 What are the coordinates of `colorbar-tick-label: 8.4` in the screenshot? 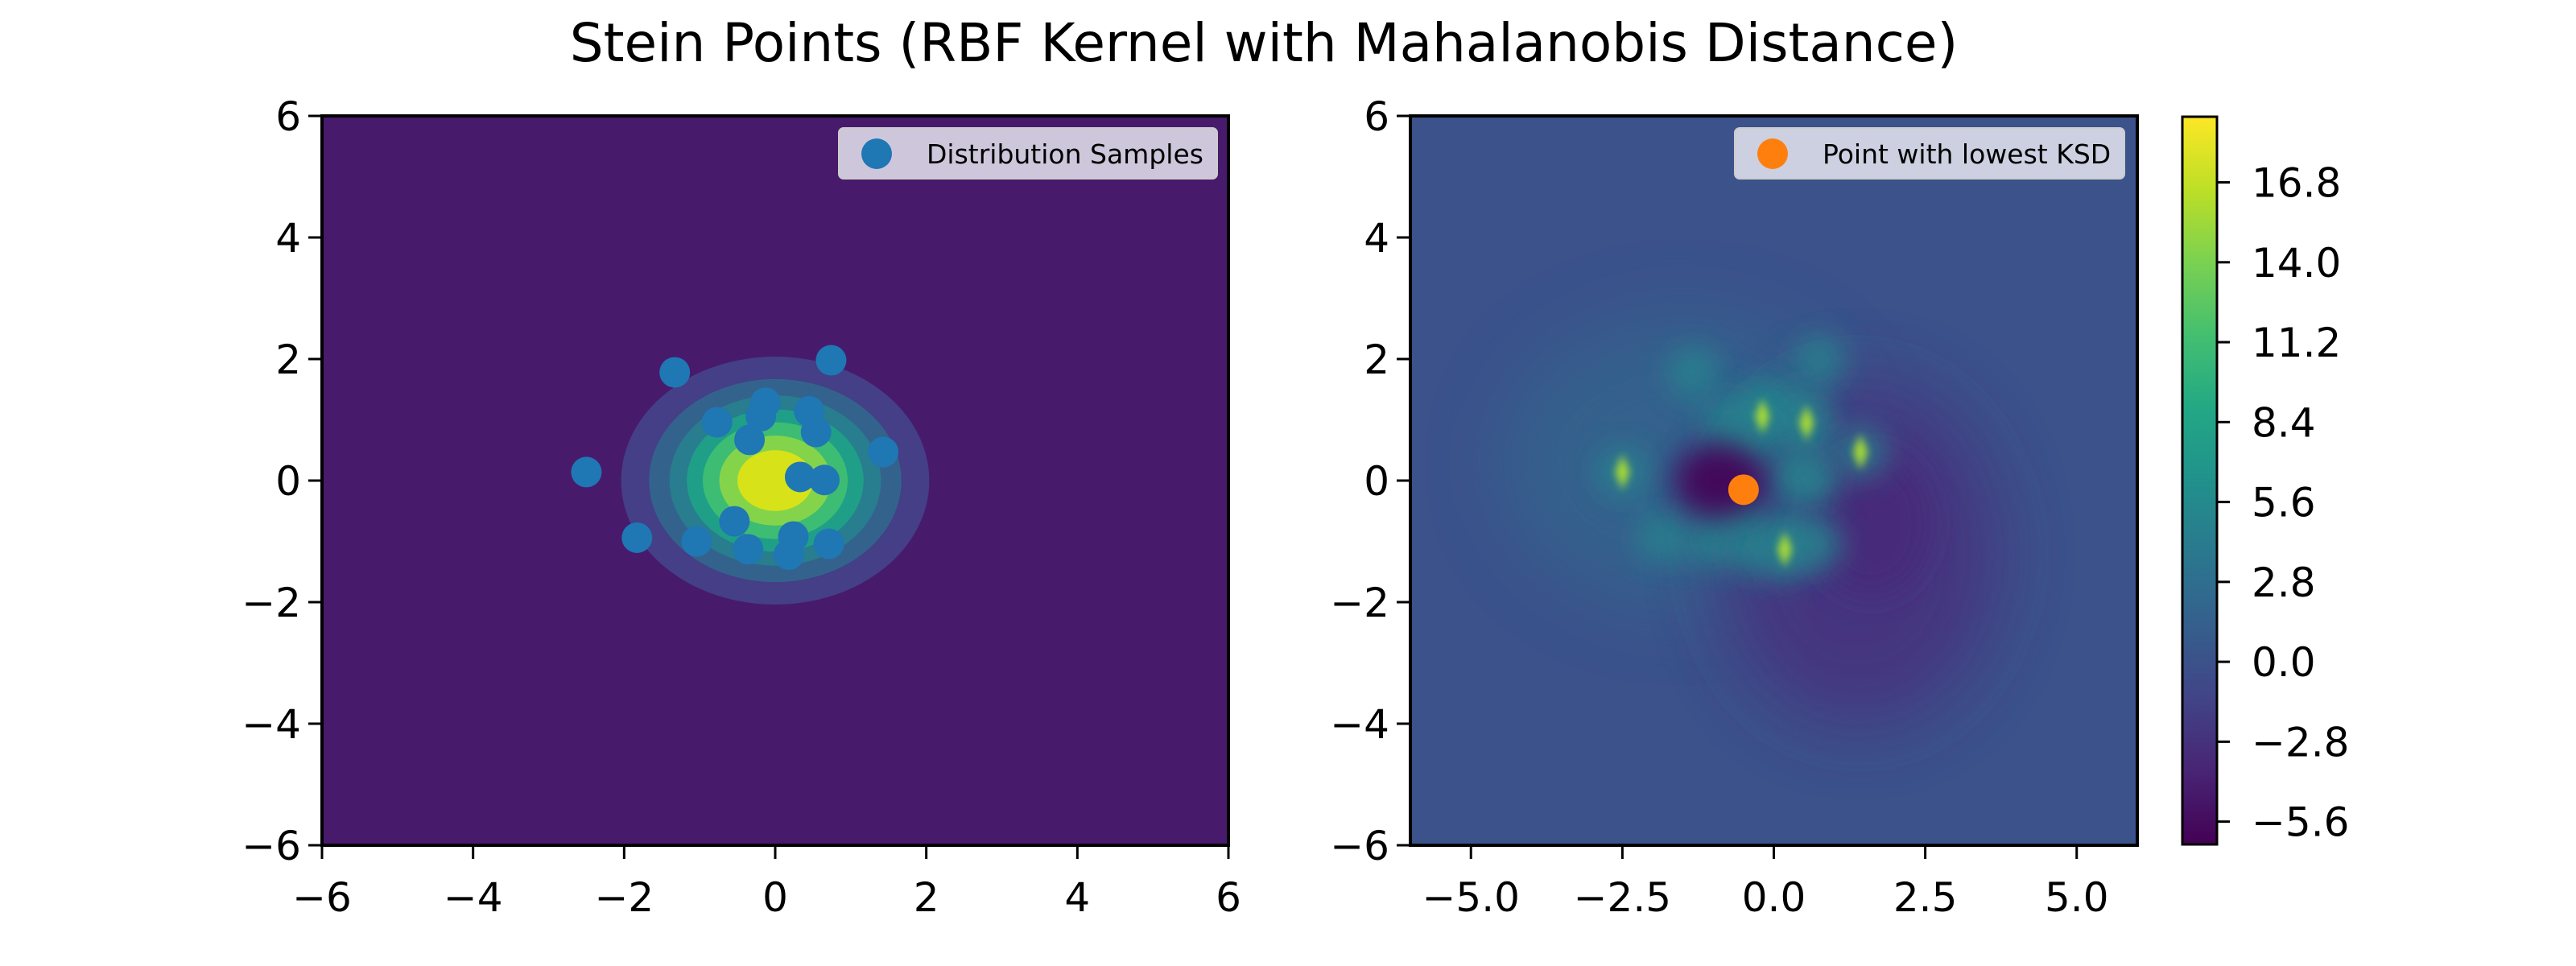 It's located at (2284, 422).